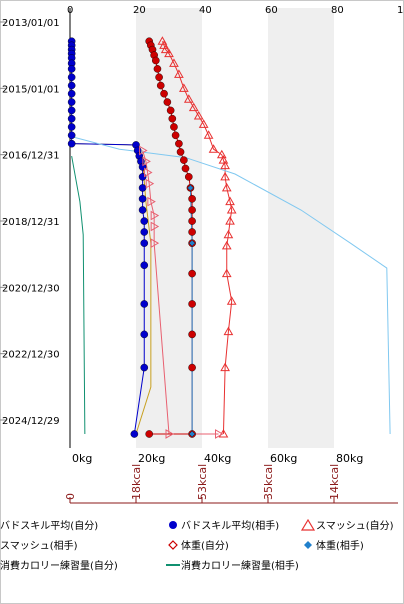 This screenshot has width=404, height=604. I want to click on legend-item: 消費カロリー練習量(相手), so click(232, 565).